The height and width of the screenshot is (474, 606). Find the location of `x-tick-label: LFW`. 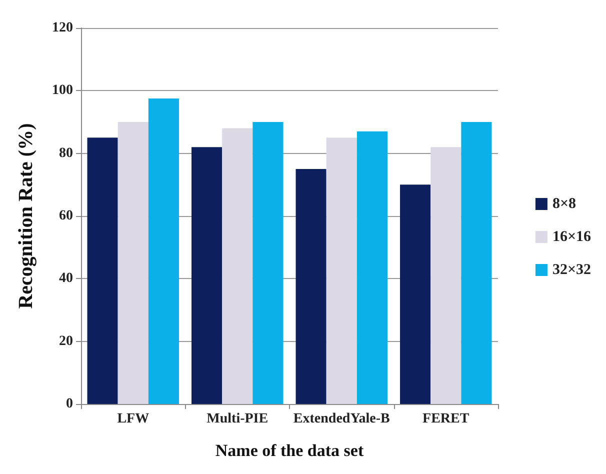

x-tick-label: LFW is located at coordinates (133, 419).